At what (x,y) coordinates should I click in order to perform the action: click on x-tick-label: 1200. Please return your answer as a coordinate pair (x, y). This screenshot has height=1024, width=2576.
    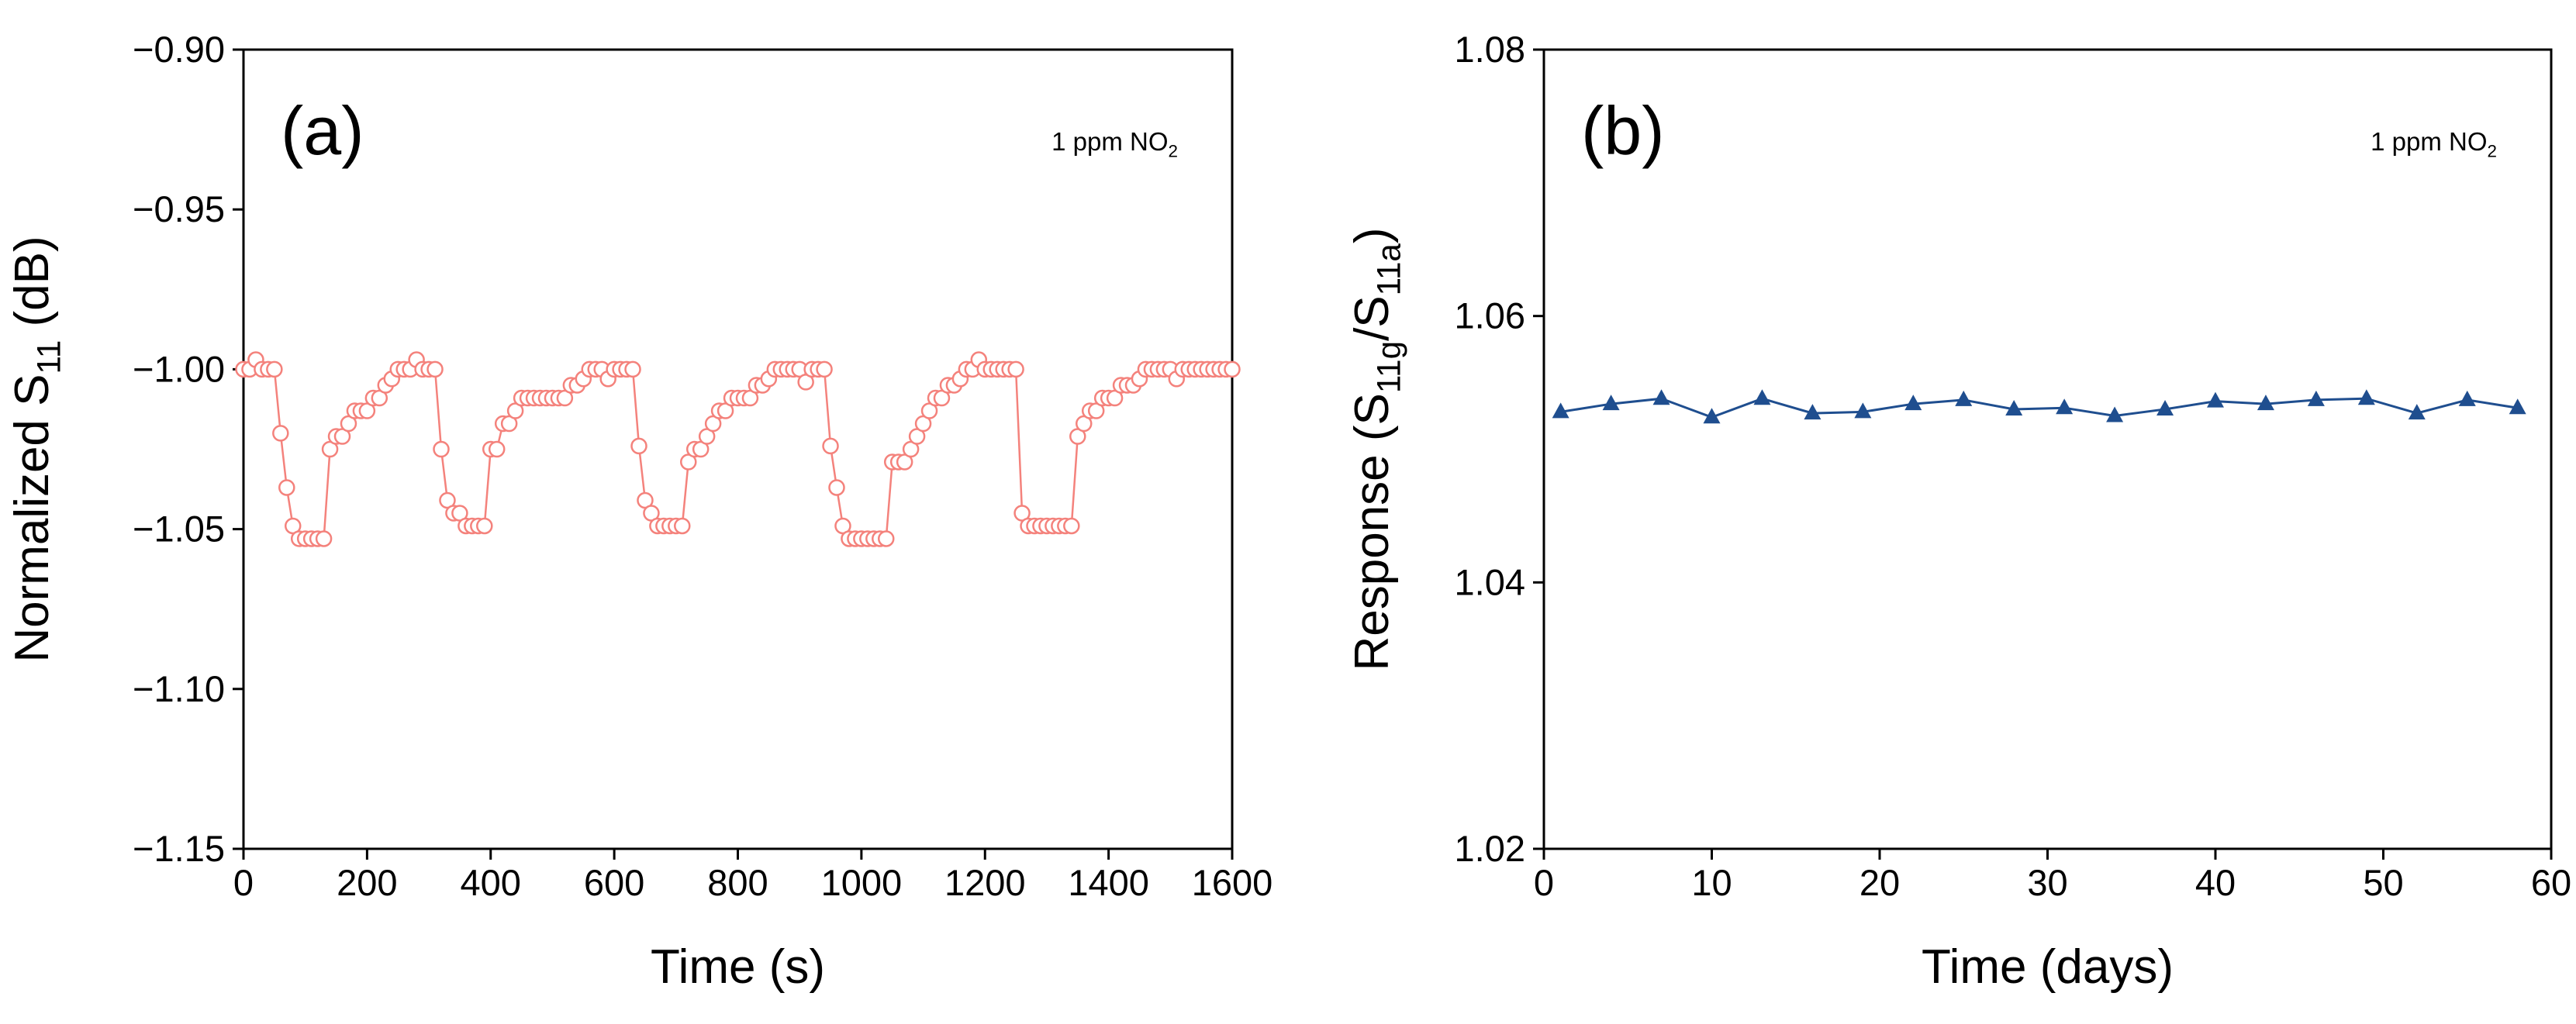
    Looking at the image, I should click on (985, 882).